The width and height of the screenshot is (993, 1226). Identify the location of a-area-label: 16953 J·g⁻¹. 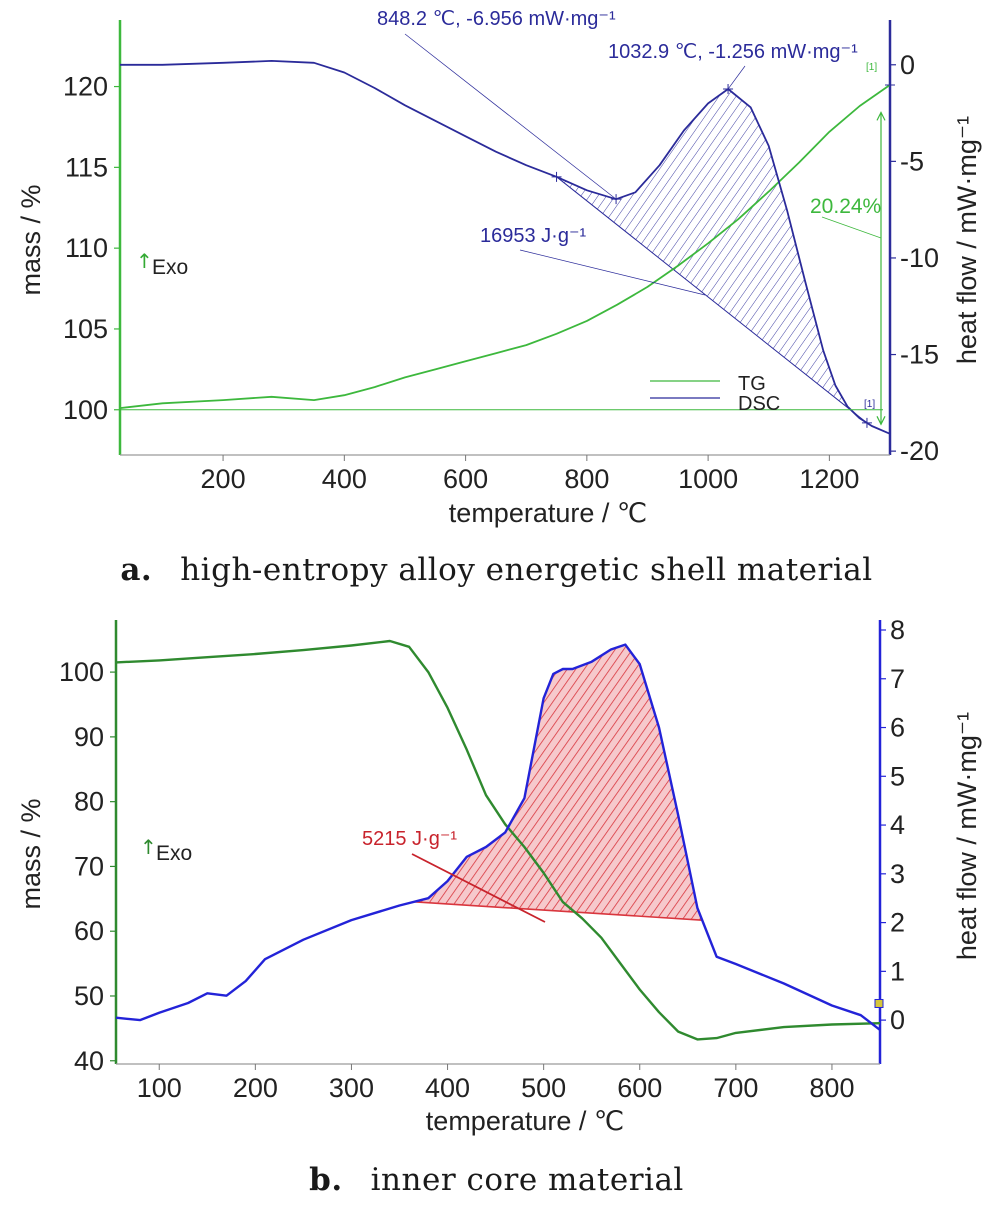
(533, 236).